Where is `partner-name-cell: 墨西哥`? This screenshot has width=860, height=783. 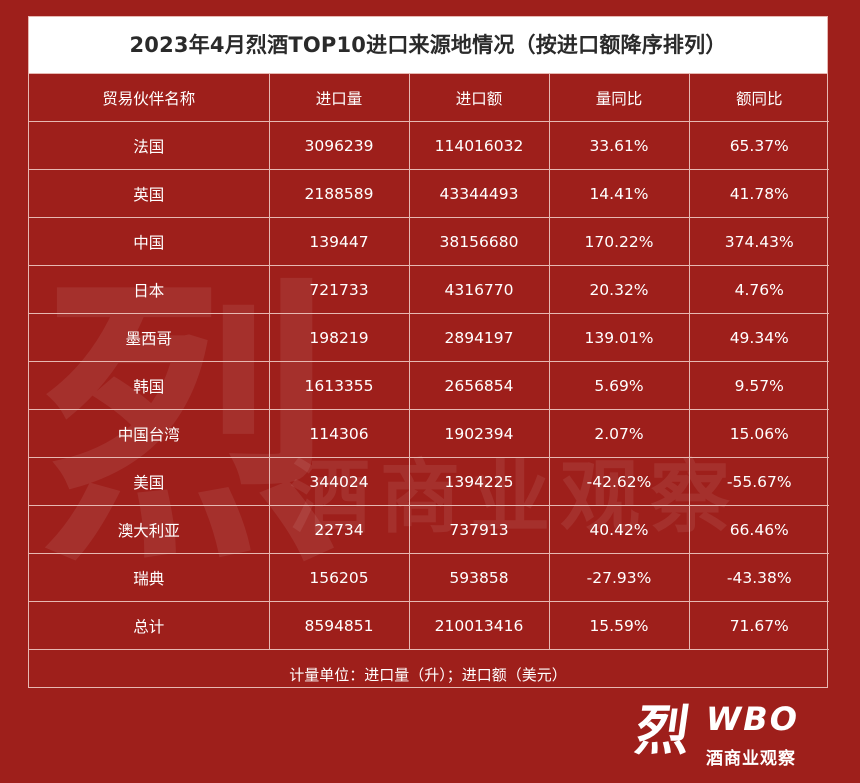 partner-name-cell: 墨西哥 is located at coordinates (149, 337).